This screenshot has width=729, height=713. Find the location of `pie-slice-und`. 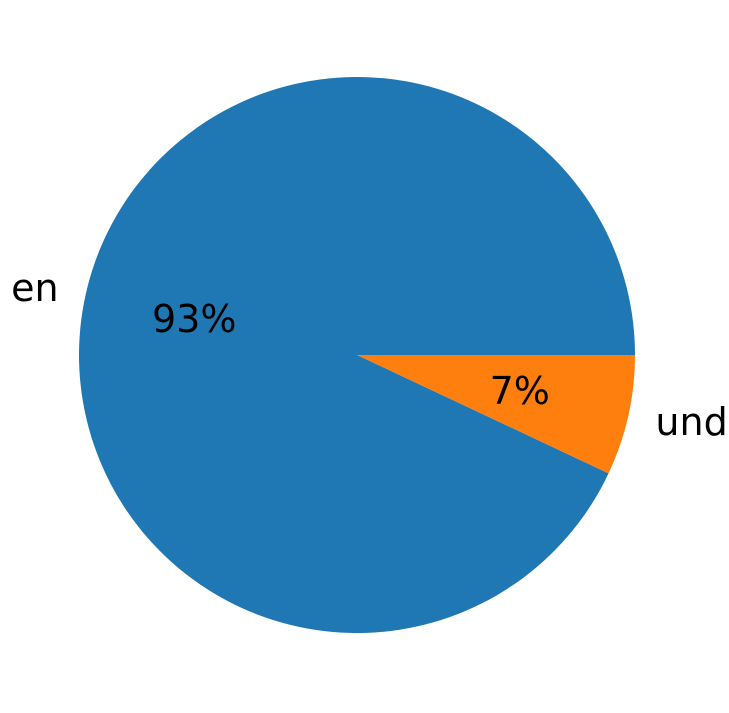

pie-slice-und is located at coordinates (496, 414).